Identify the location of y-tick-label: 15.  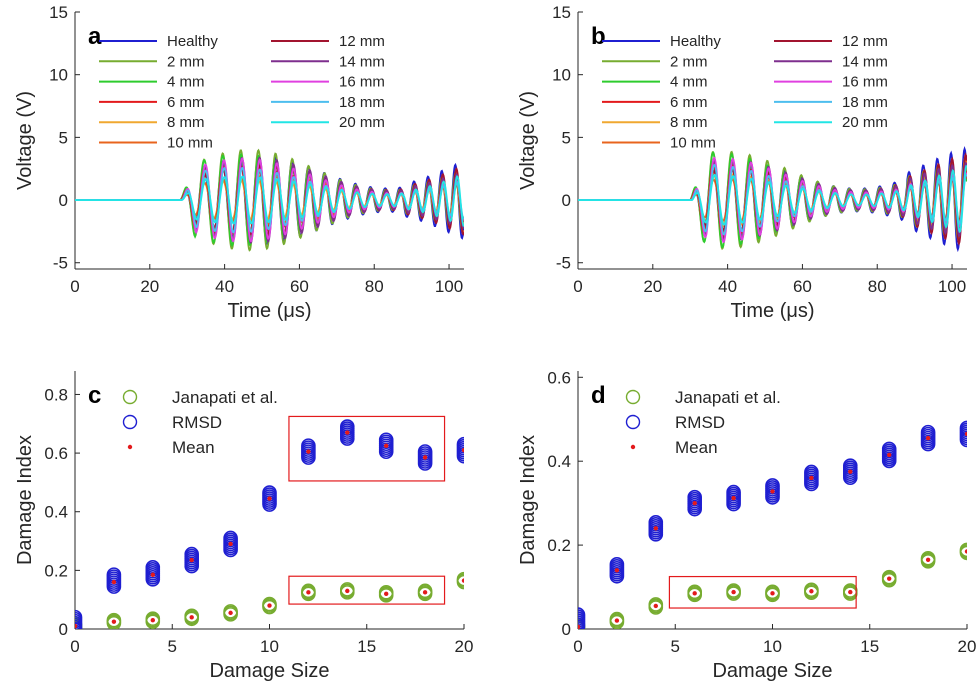
(58, 12).